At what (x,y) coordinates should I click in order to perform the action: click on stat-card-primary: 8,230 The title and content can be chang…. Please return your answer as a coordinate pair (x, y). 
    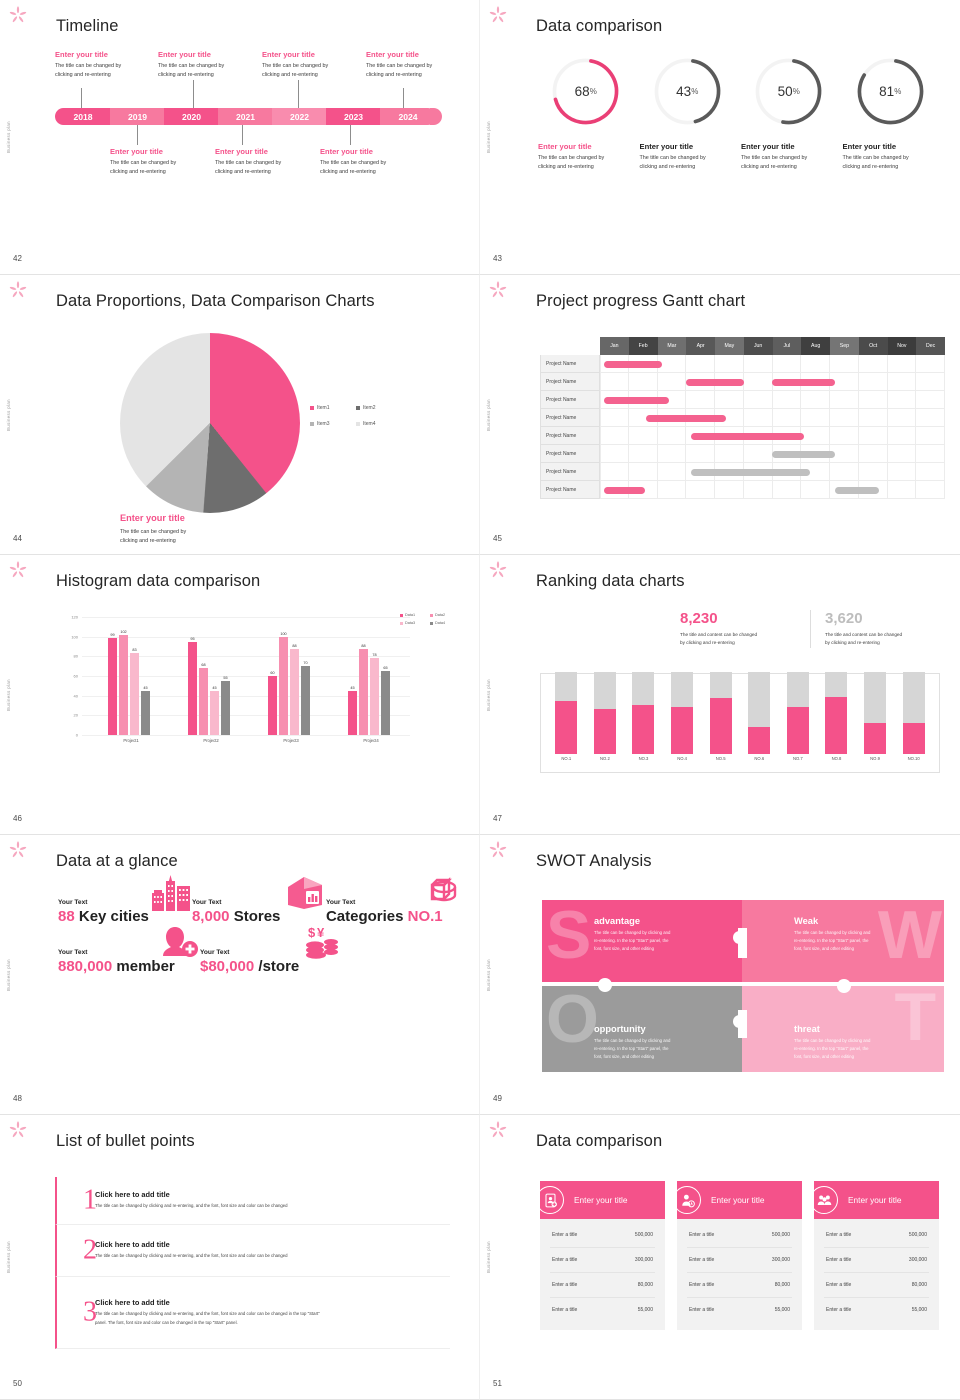
    Looking at the image, I should click on (745, 629).